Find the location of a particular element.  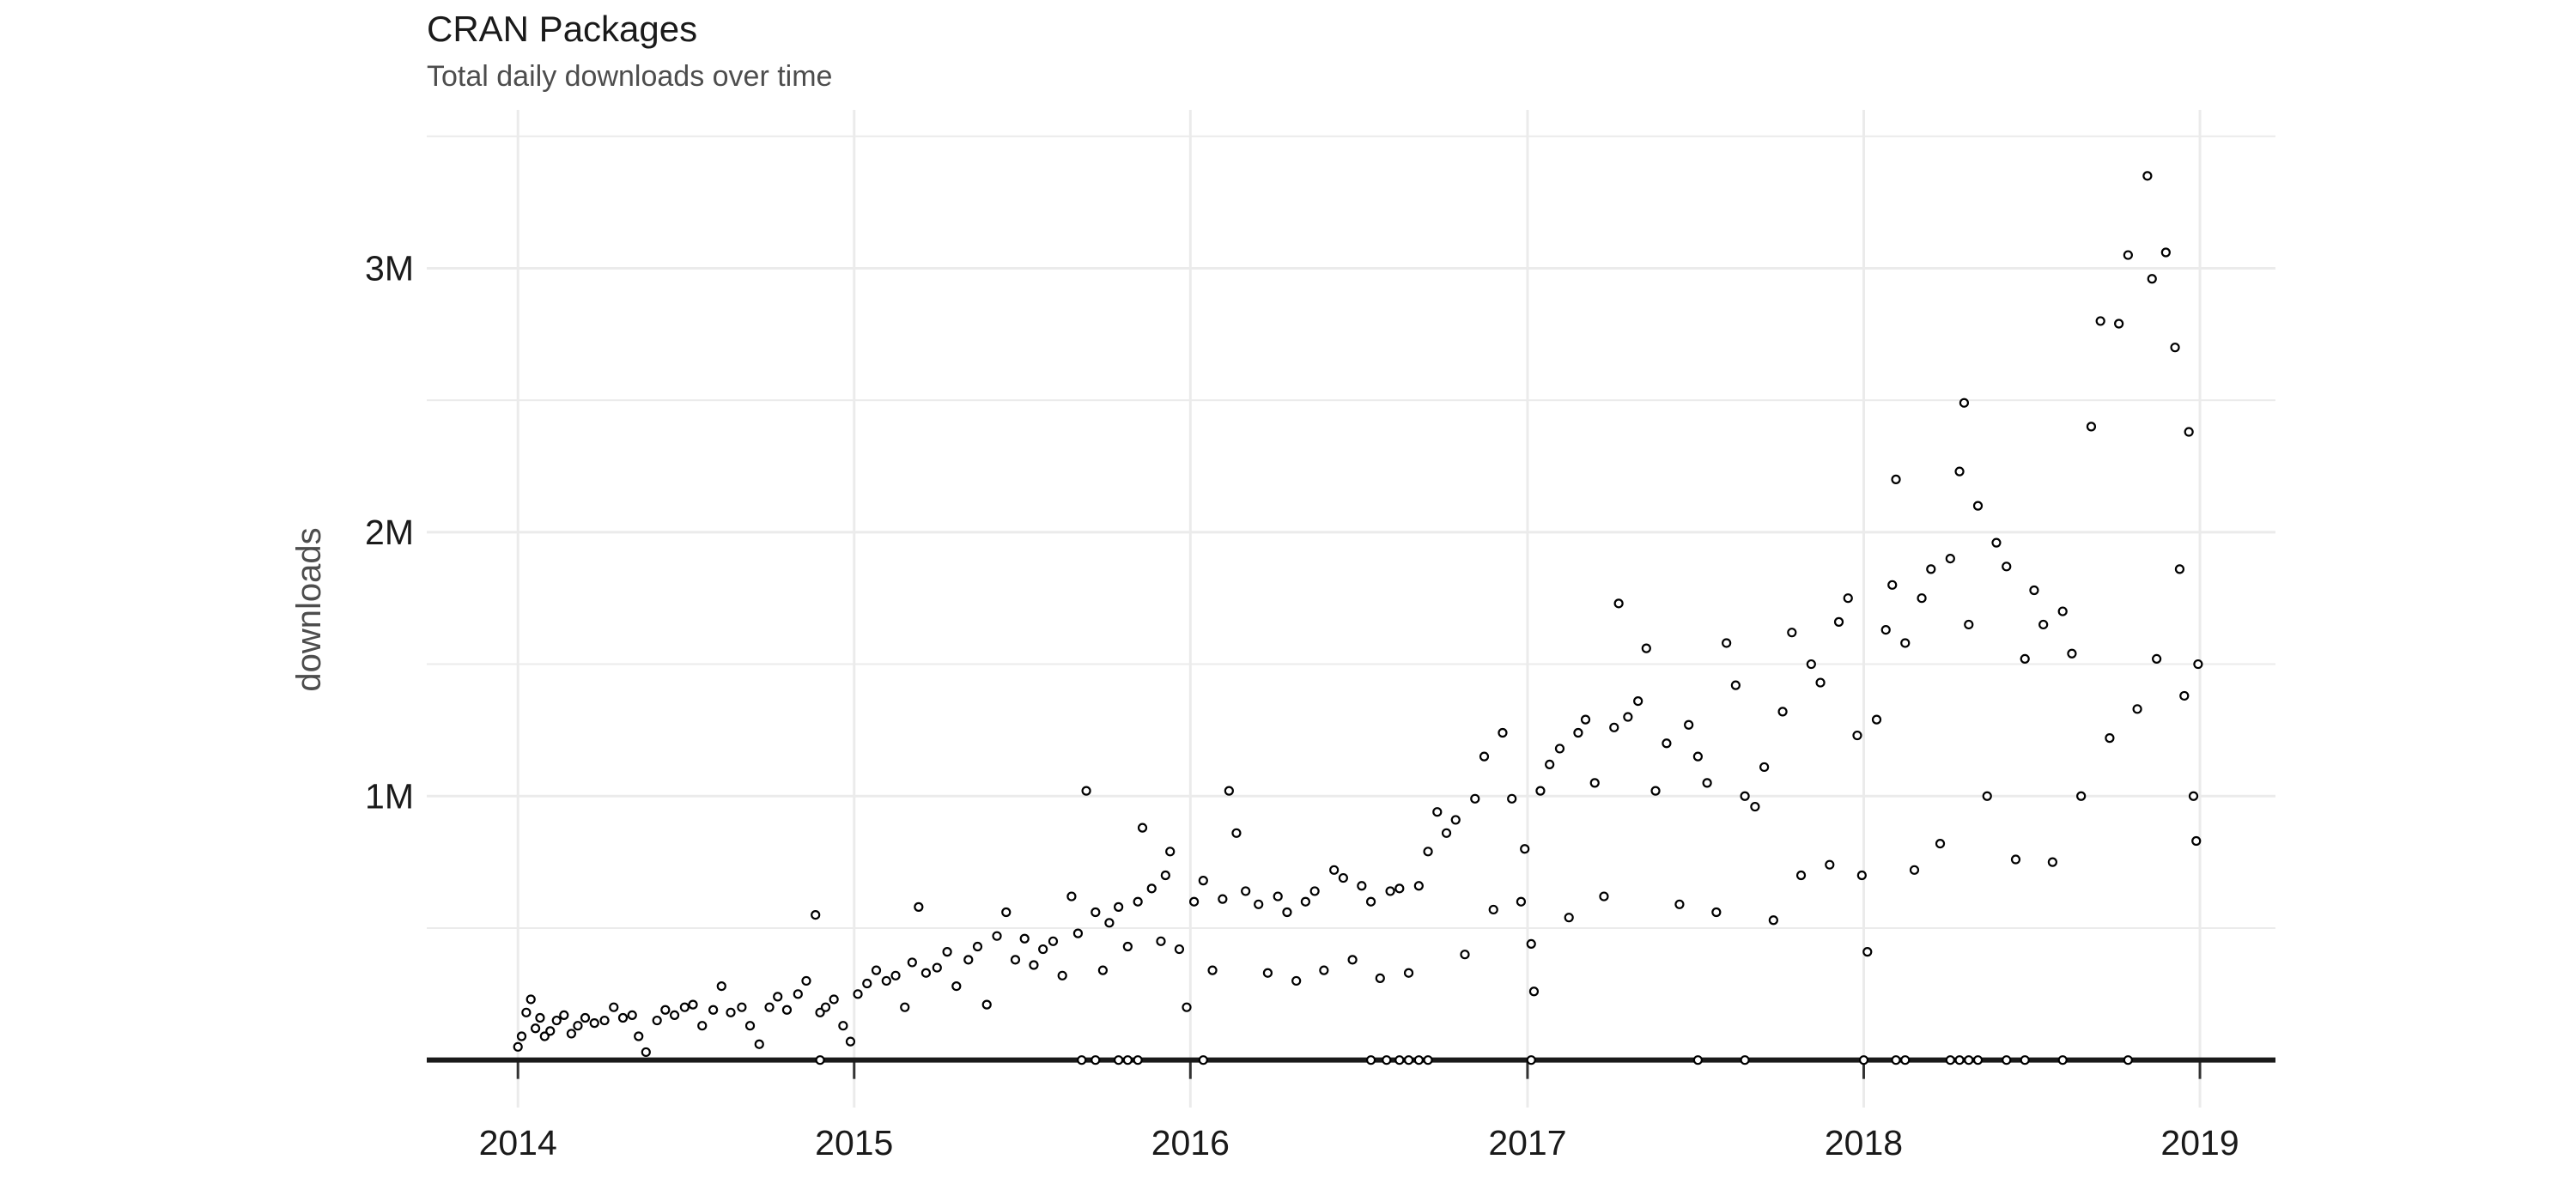

x-tick-label: 2019 is located at coordinates (2200, 1143).